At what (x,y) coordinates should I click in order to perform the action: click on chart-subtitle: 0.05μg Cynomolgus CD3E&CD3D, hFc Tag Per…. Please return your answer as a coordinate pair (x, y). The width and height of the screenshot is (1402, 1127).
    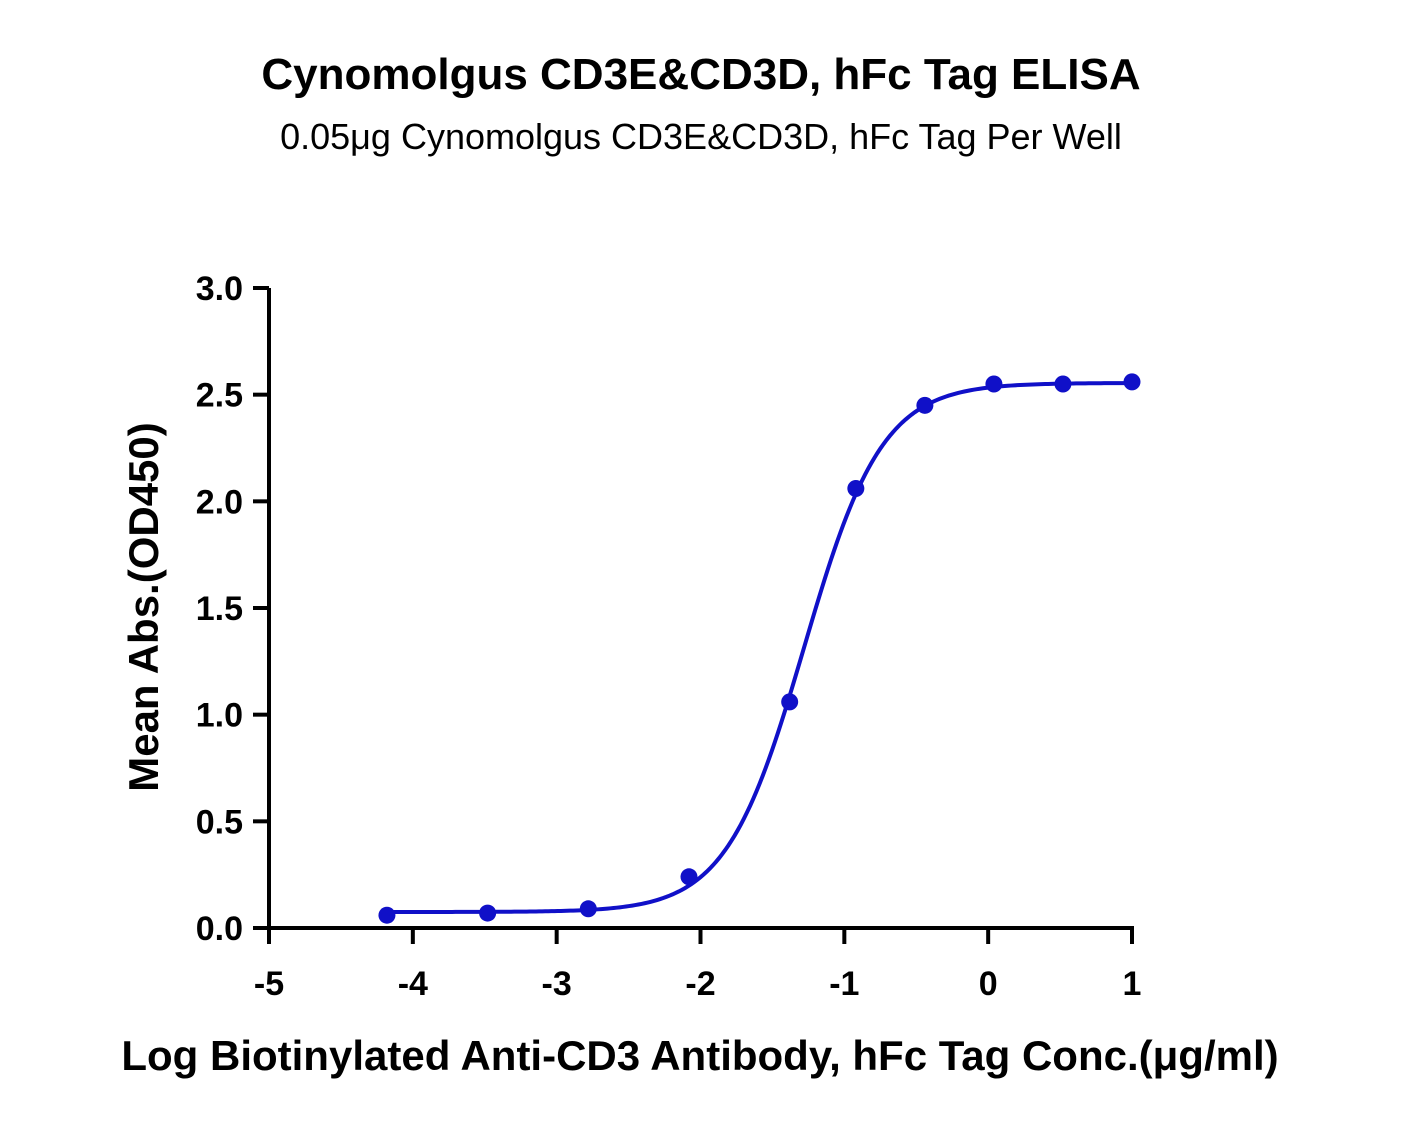
    Looking at the image, I should click on (701, 136).